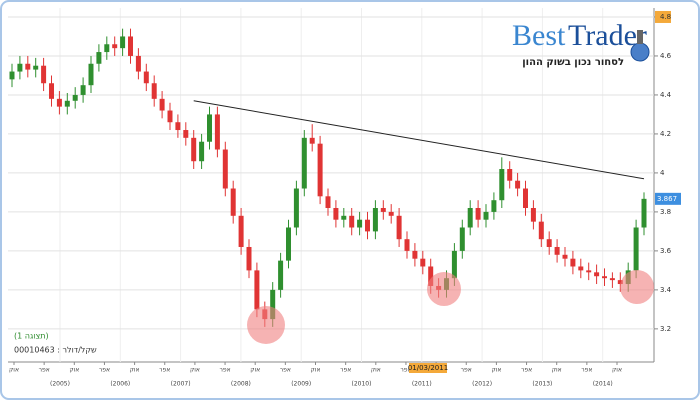 The height and width of the screenshot is (404, 700). I want to click on globe-icon, so click(640, 52).